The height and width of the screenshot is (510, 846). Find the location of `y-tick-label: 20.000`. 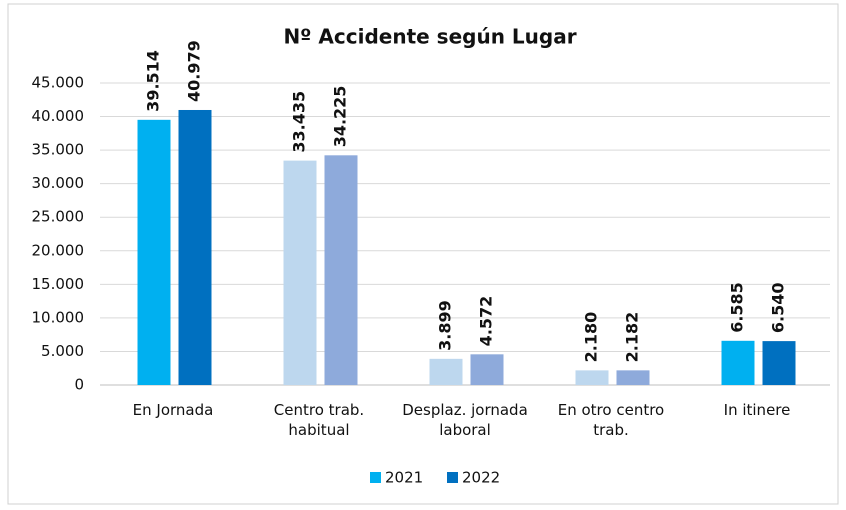

y-tick-label: 20.000 is located at coordinates (58, 250).